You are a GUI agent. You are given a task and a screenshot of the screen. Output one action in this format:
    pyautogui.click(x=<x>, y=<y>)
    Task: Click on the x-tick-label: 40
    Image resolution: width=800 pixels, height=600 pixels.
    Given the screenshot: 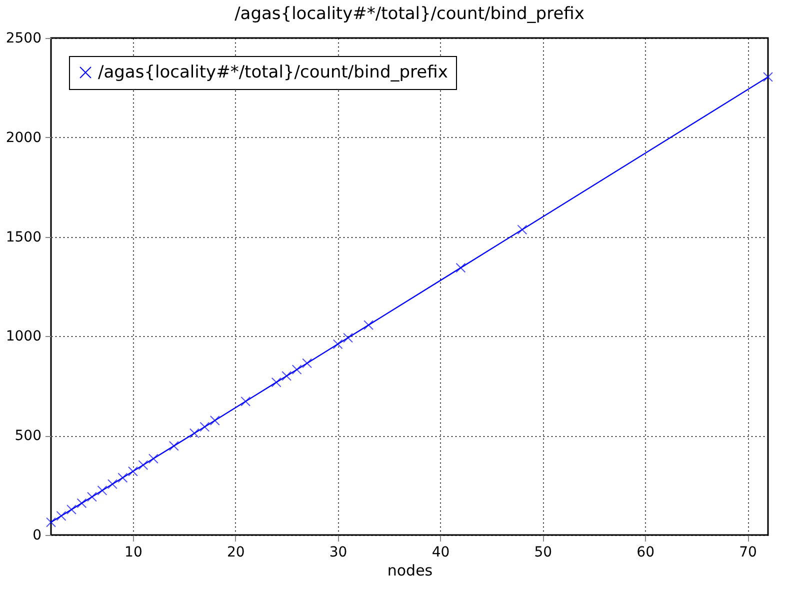 What is the action you would take?
    pyautogui.click(x=441, y=552)
    